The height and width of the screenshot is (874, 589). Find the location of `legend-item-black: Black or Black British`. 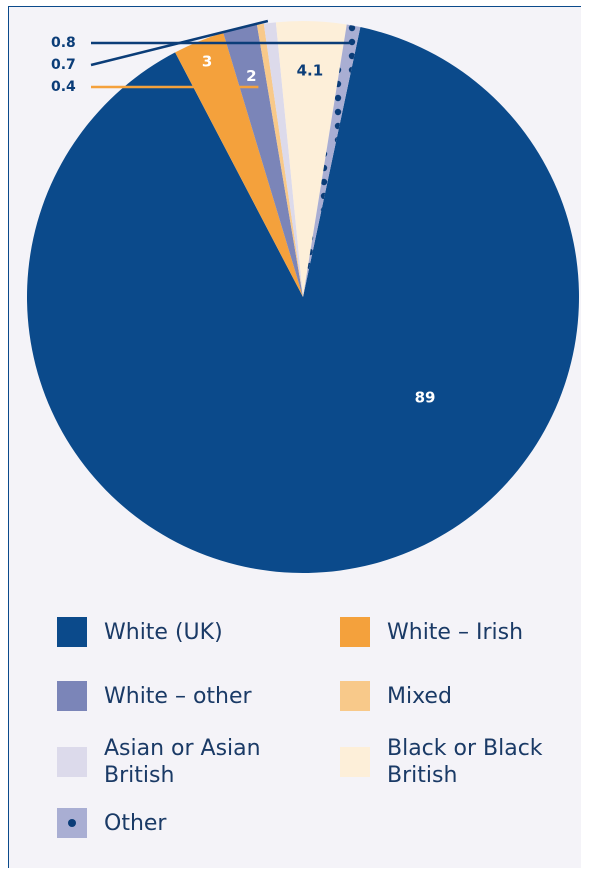

legend-item-black: Black or Black British is located at coordinates (464, 762).